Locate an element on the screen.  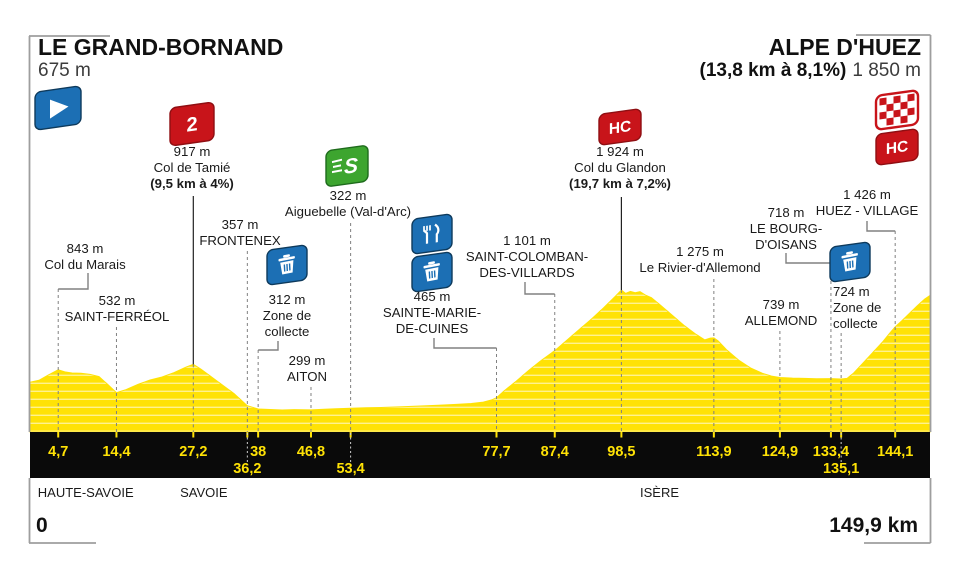
waypoint-label-line: 739 m is located at coordinates (781, 304).